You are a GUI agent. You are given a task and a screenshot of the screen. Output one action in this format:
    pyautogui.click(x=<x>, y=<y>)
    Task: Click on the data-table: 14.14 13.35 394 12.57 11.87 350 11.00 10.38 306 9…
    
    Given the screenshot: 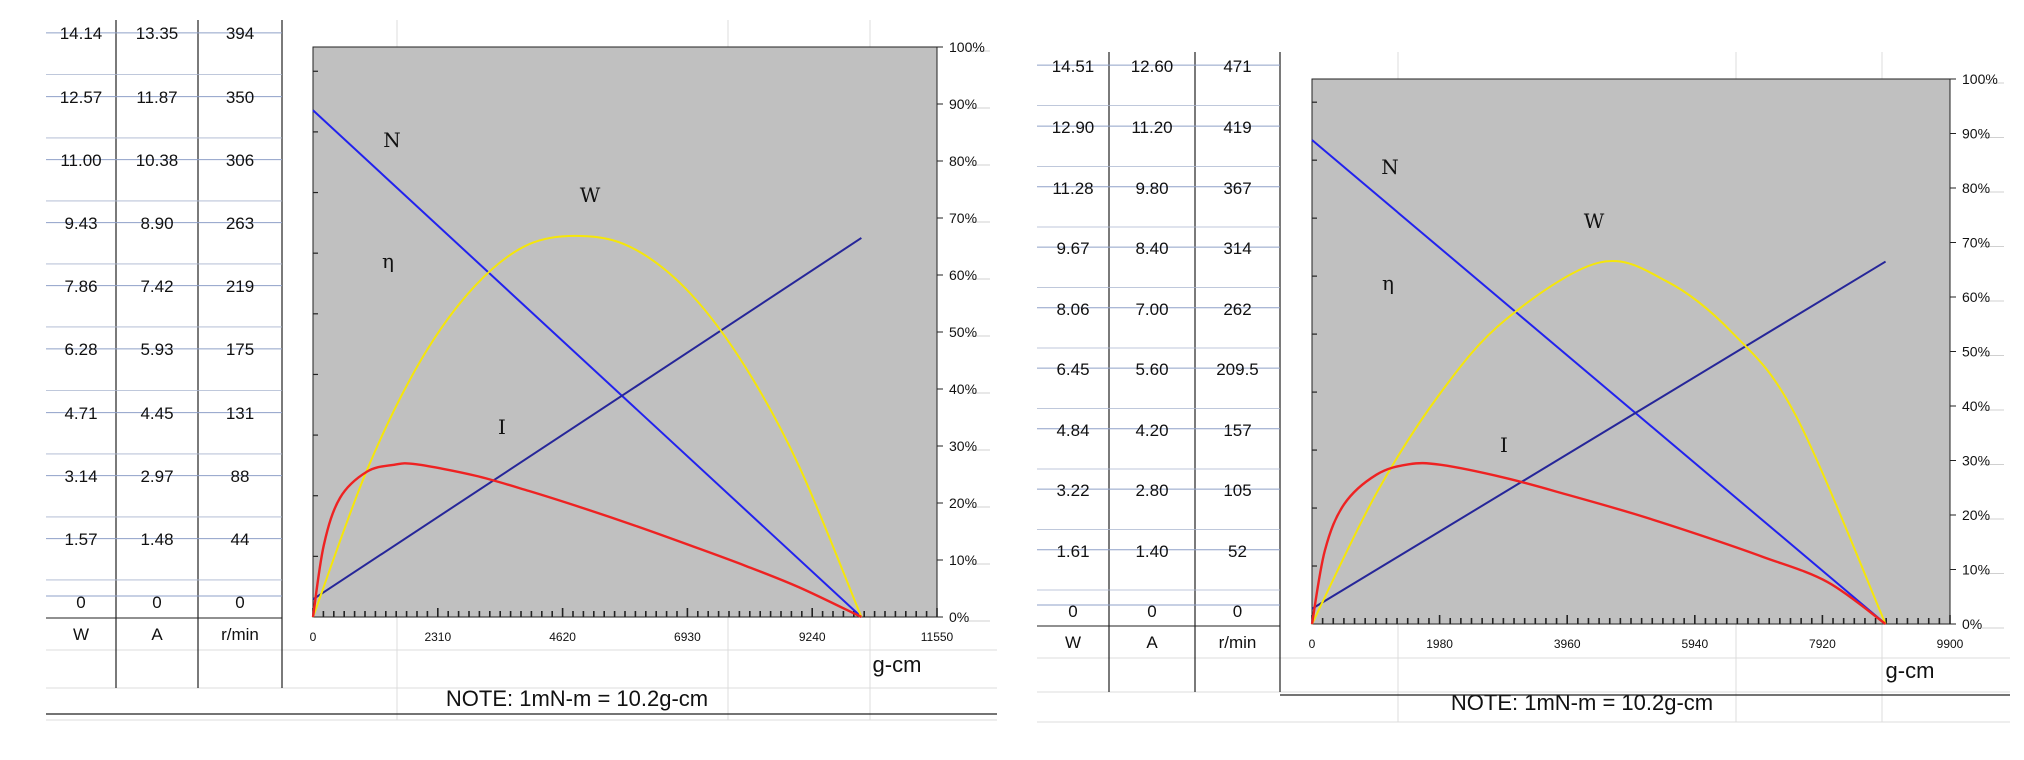 What is the action you would take?
    pyautogui.click(x=164, y=354)
    